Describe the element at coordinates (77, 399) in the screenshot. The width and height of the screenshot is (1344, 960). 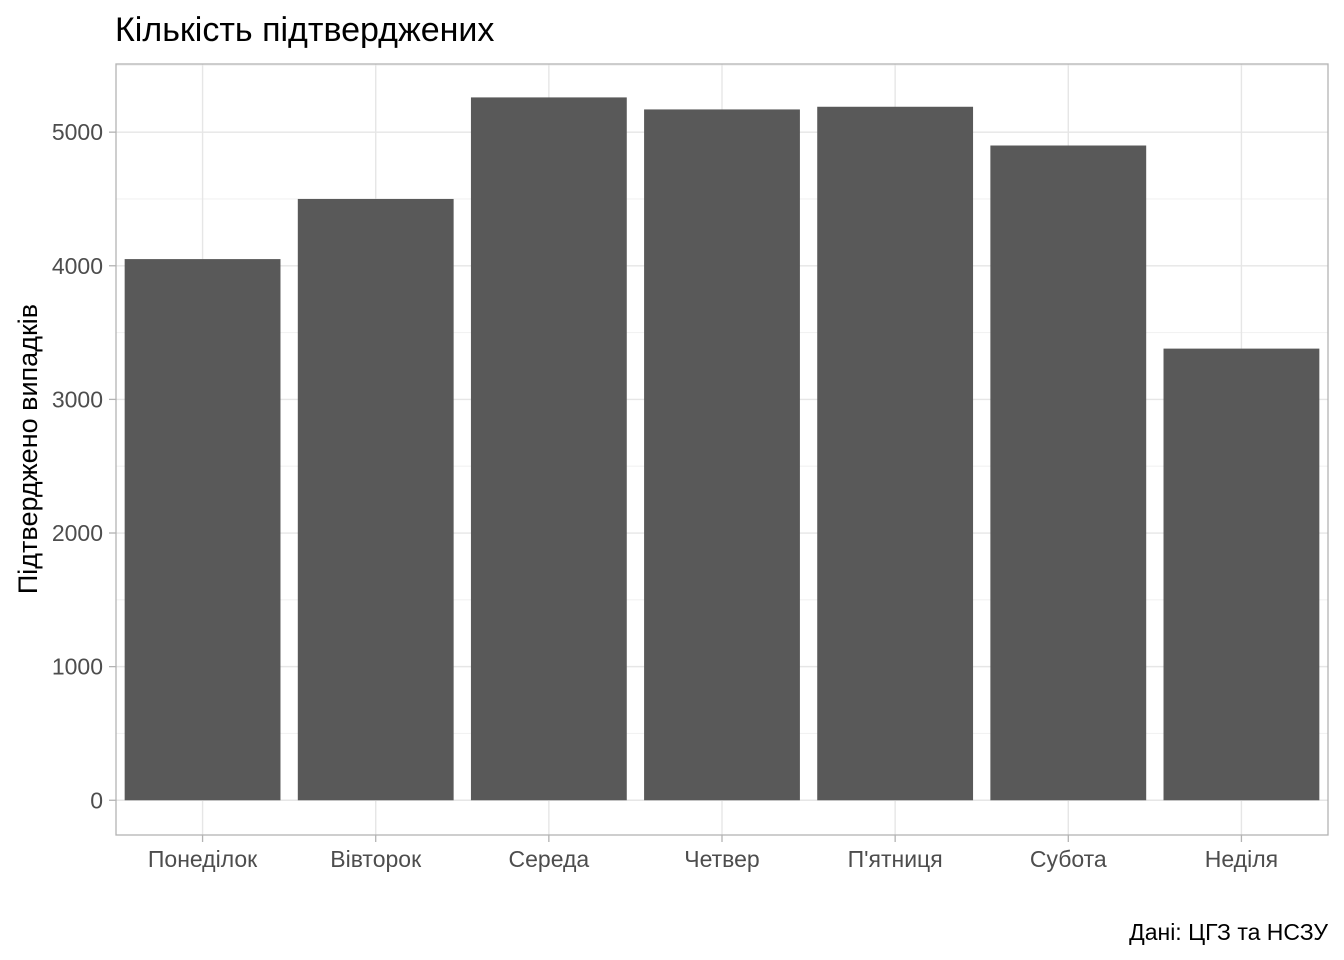
I see `y-tick-label: 3000` at that location.